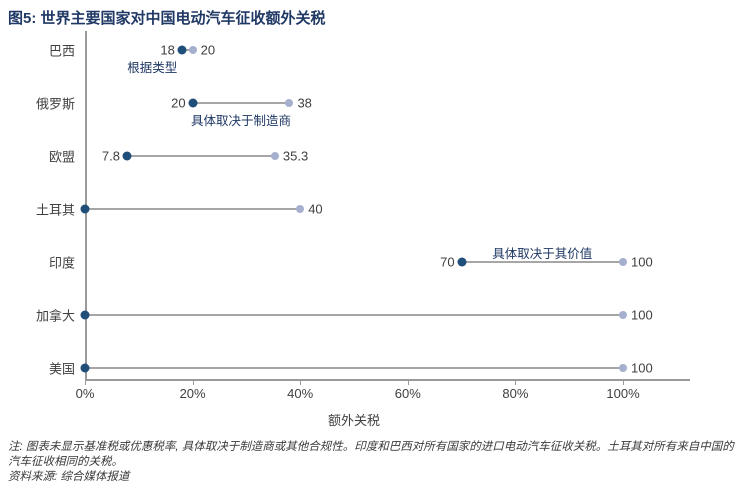 The height and width of the screenshot is (492, 744). What do you see at coordinates (167, 50) in the screenshot?
I see `low-value-label: 18` at bounding box center [167, 50].